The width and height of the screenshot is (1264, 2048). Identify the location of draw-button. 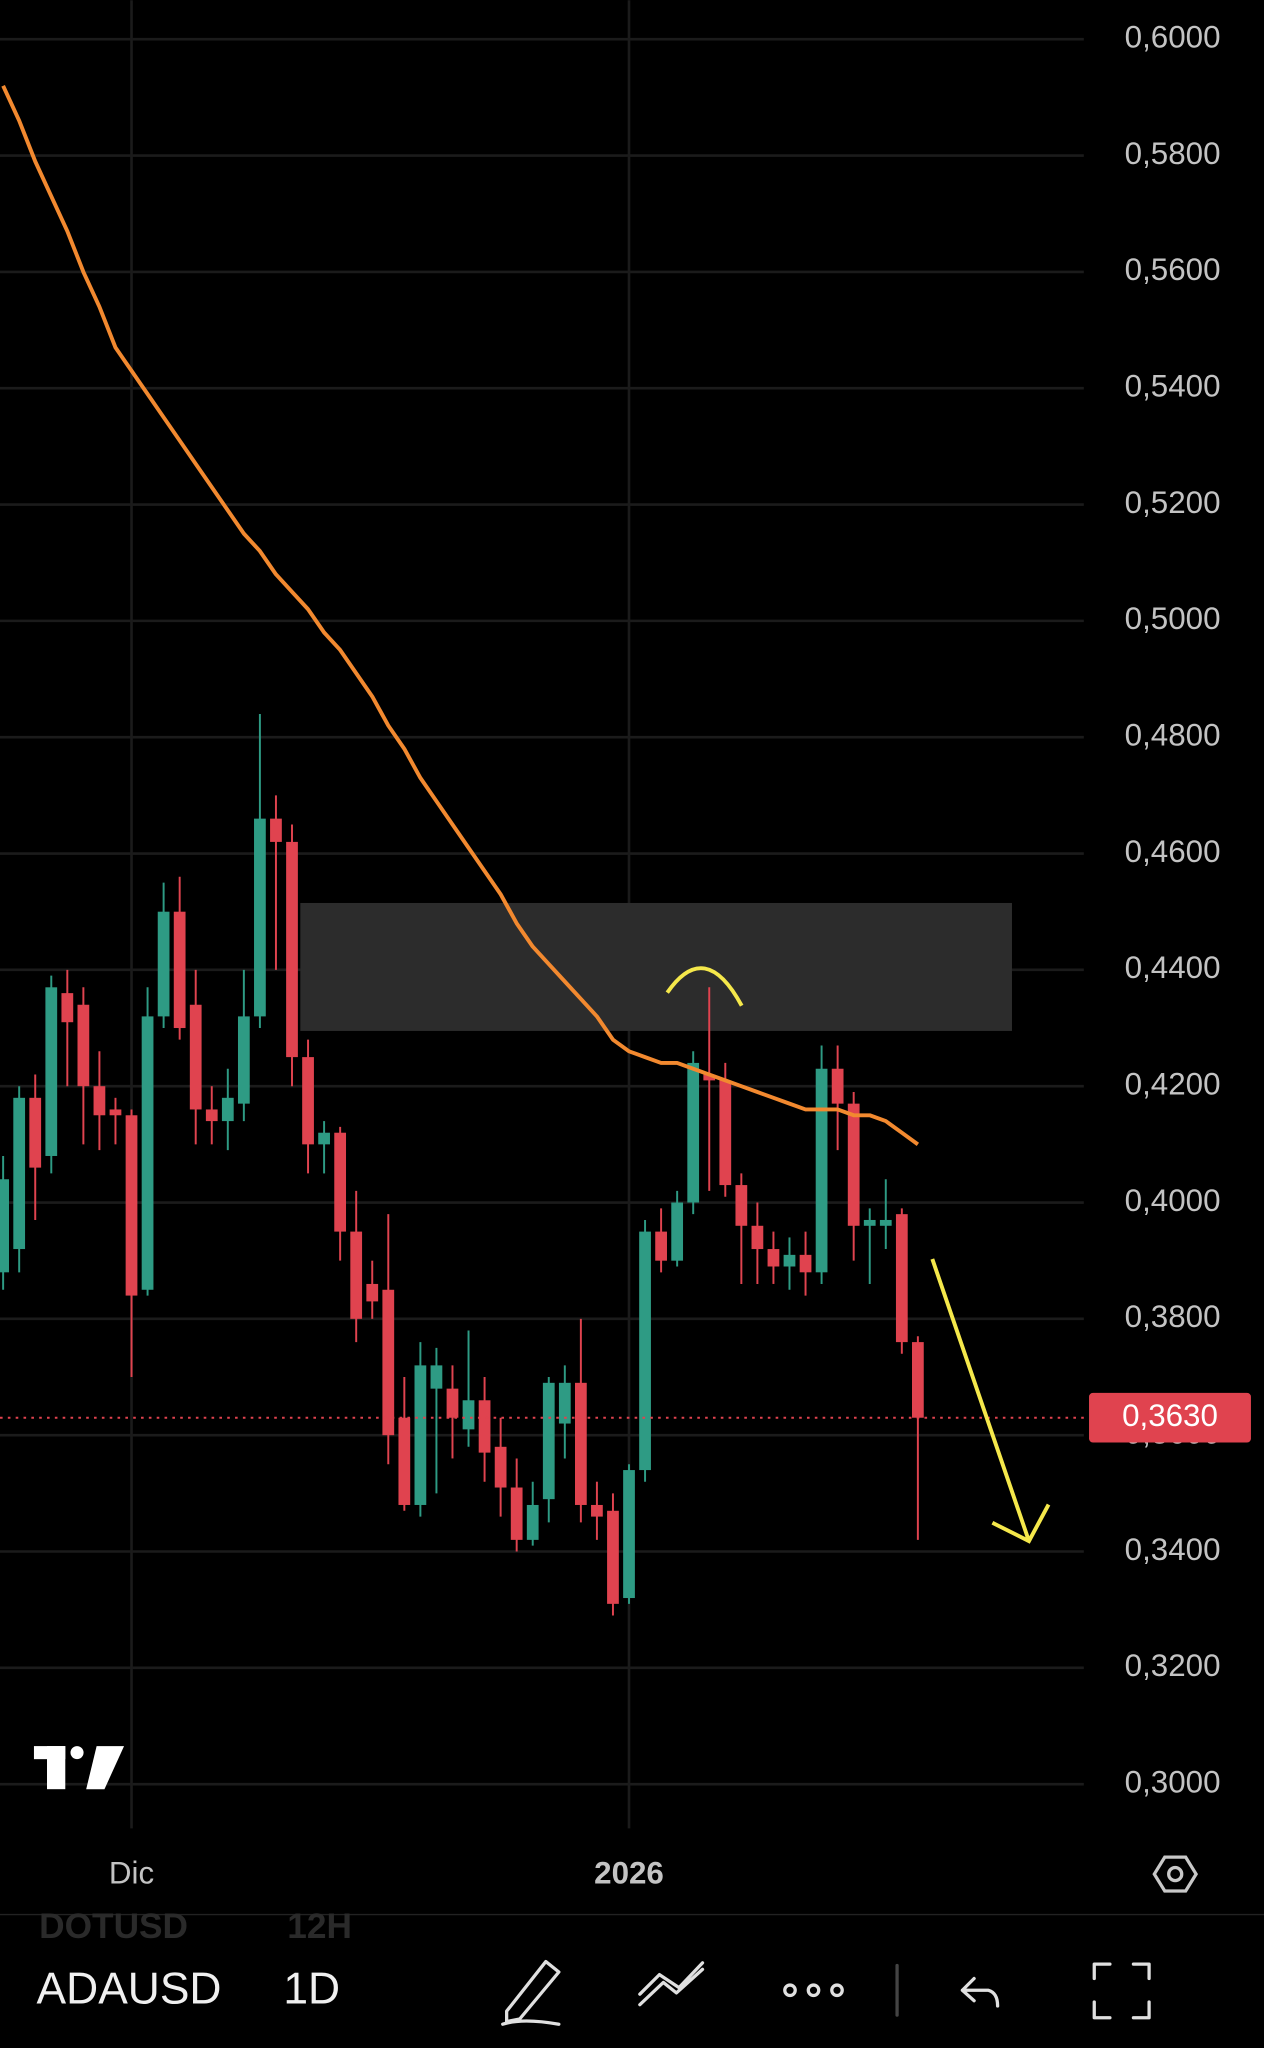
(531, 1992).